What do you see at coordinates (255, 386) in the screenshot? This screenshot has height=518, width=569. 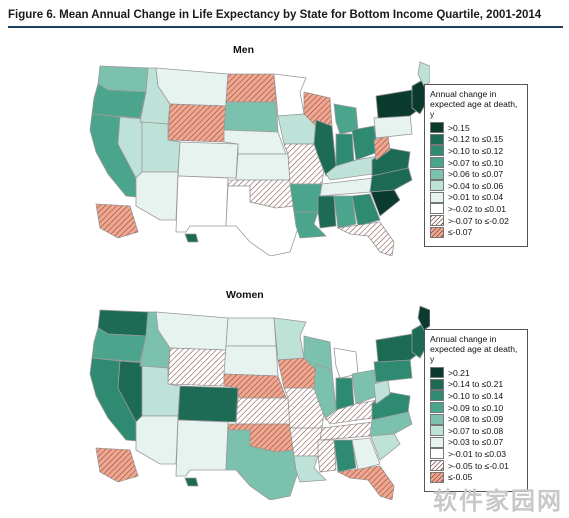 I see `state-hatch-ne` at bounding box center [255, 386].